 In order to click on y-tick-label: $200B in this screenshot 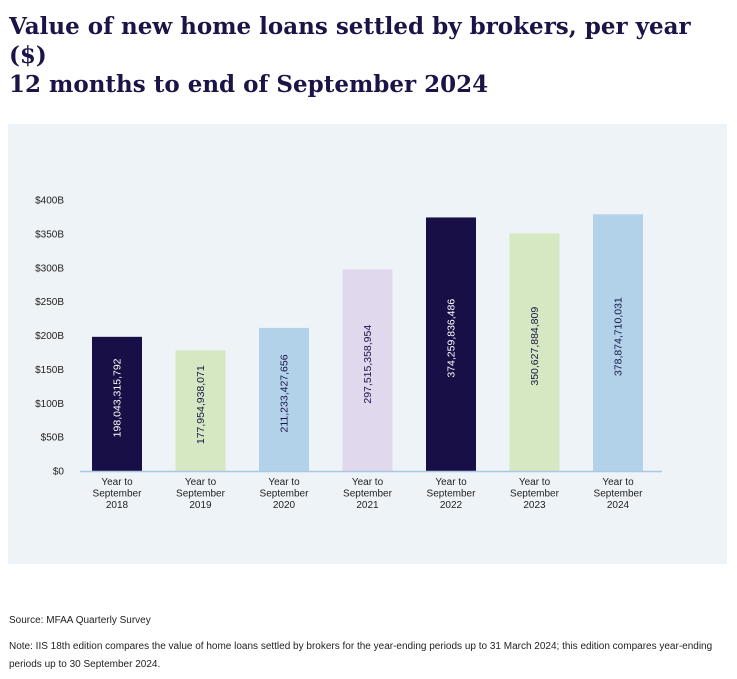, I will do `click(49, 336)`.